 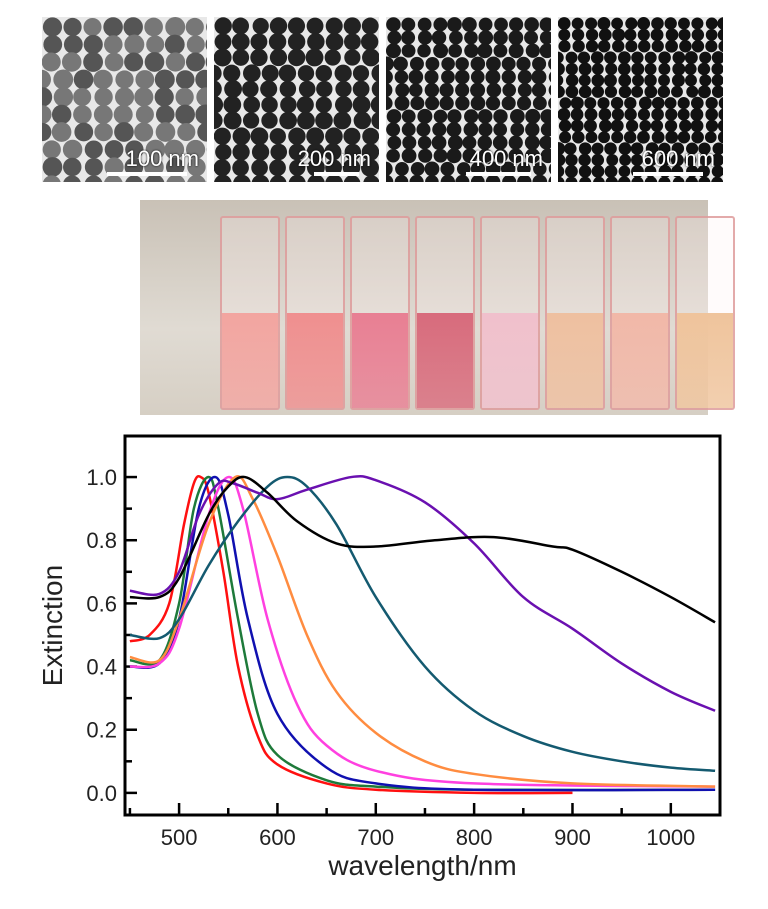 I want to click on y-tick-label: 0.0, so click(x=101, y=793).